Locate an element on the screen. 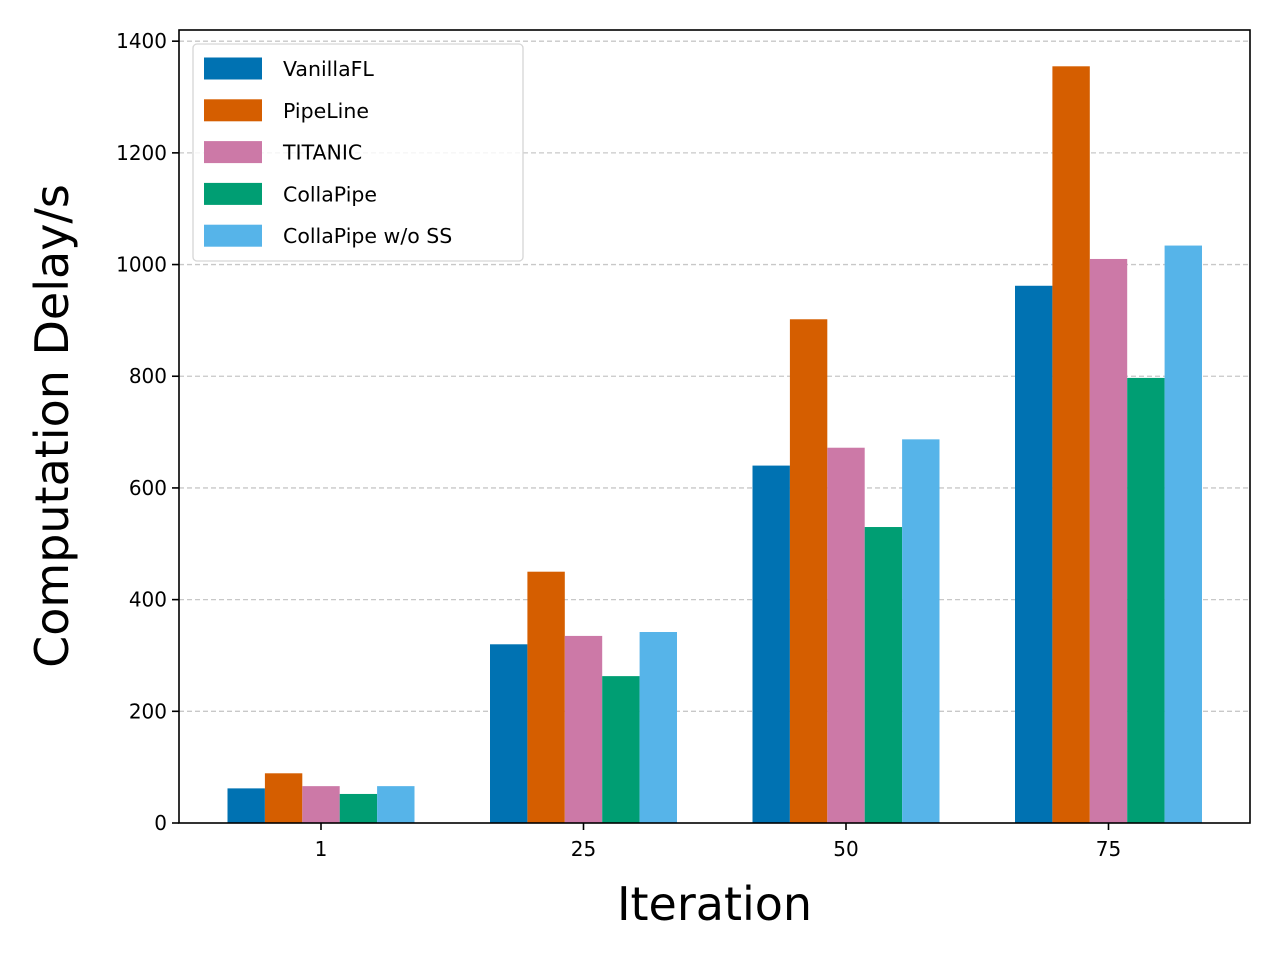 The width and height of the screenshot is (1280, 960). x-axis: 1 25 50 75 is located at coordinates (718, 842).